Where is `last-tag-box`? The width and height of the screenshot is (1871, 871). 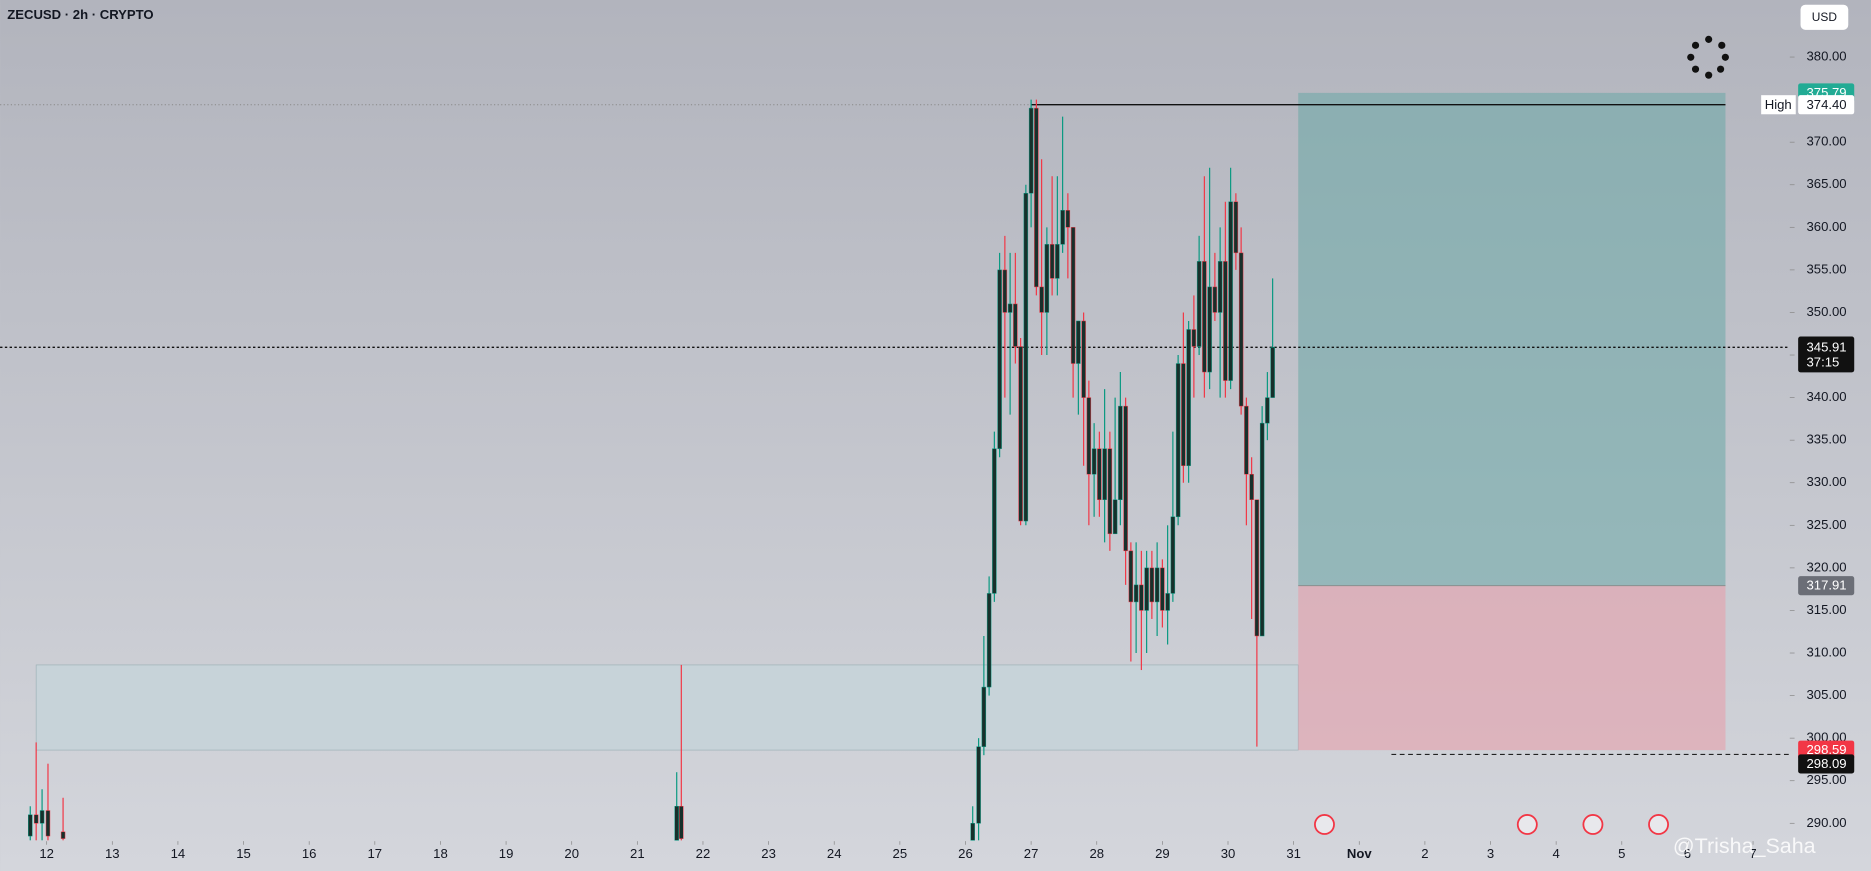 last-tag-box is located at coordinates (1826, 354).